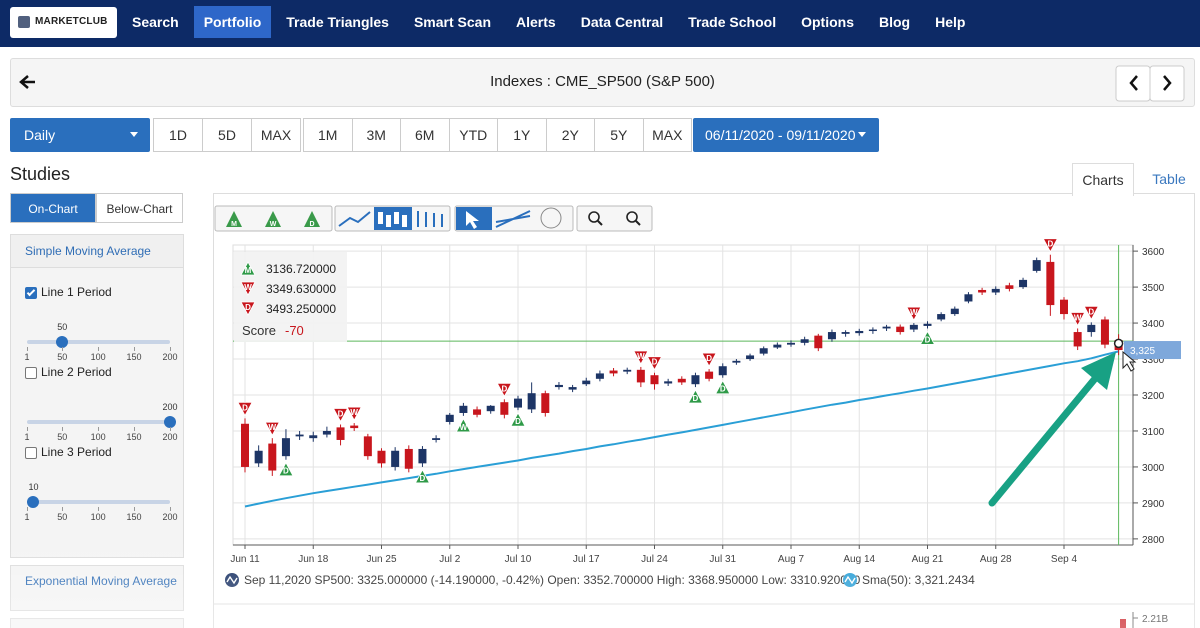 The image size is (1200, 628). I want to click on signal-label: D, so click(423, 478).